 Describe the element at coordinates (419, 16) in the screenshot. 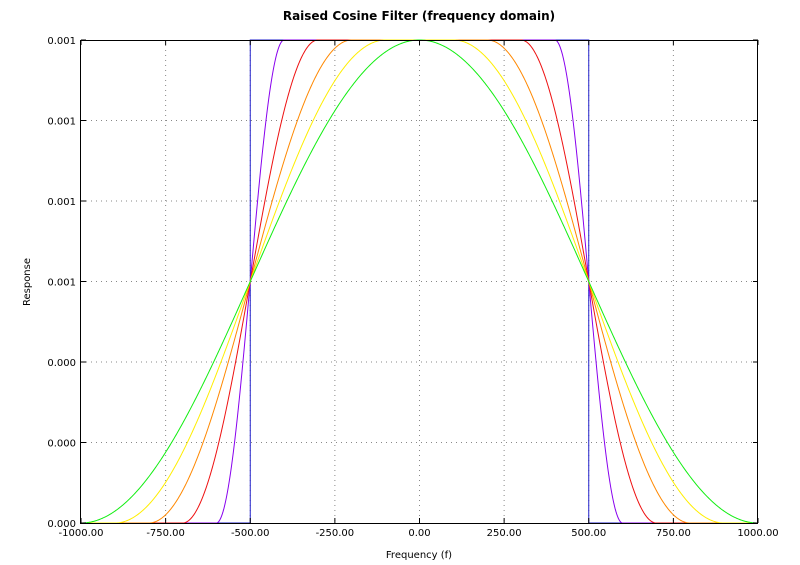

I see `chart-title: Raised Cosine Filter (frequency domain)` at that location.